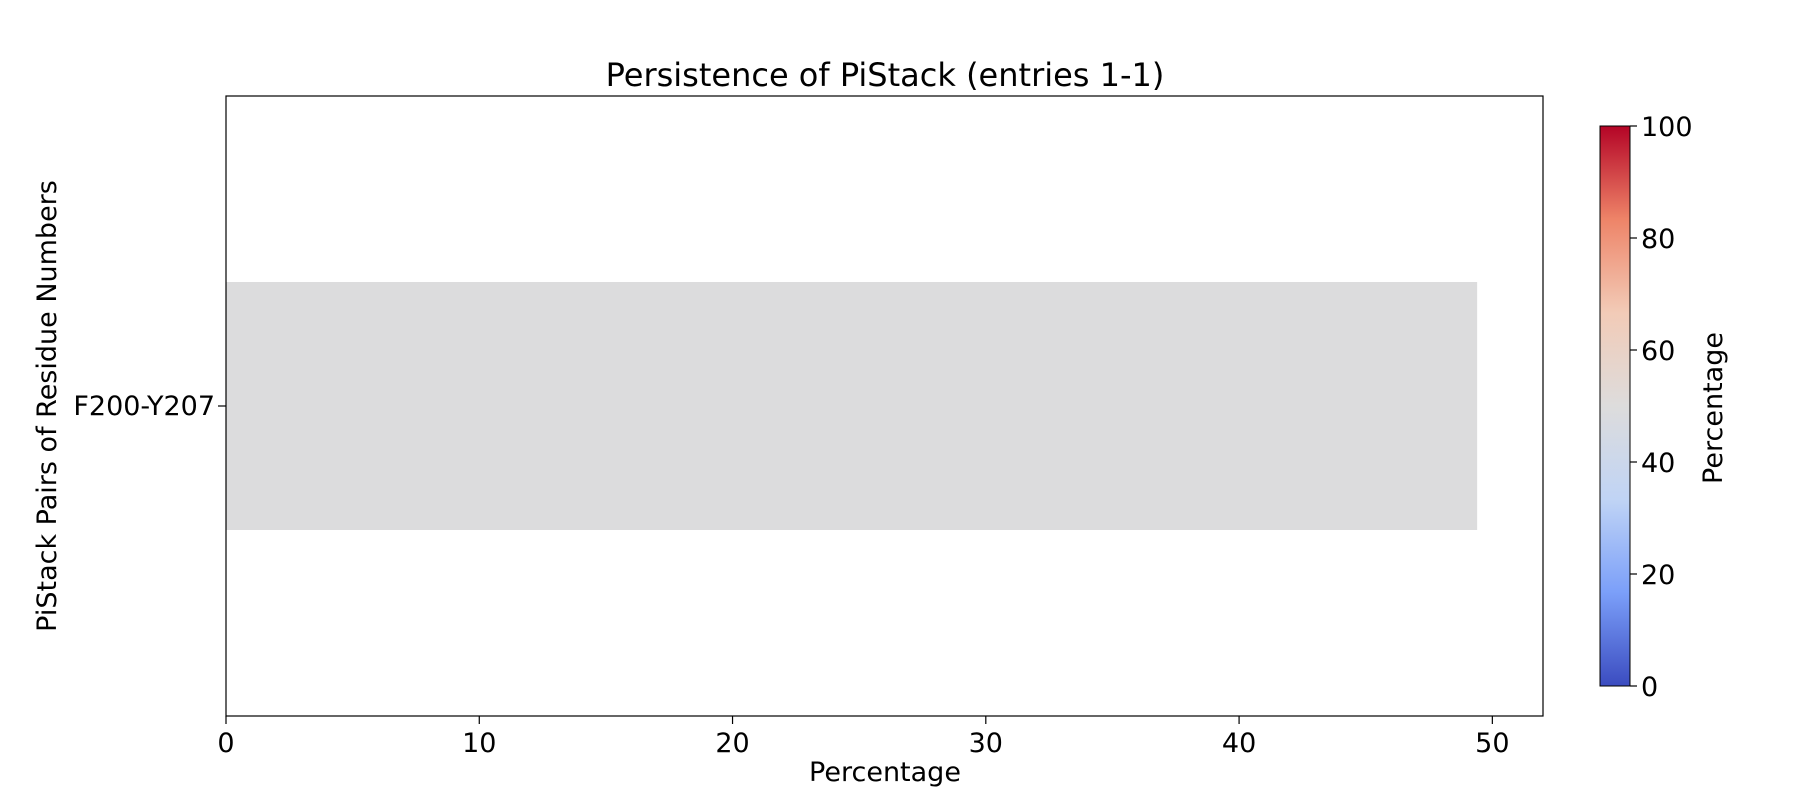 The width and height of the screenshot is (1800, 800). I want to click on colorbar-tick-label: 100, so click(1667, 127).